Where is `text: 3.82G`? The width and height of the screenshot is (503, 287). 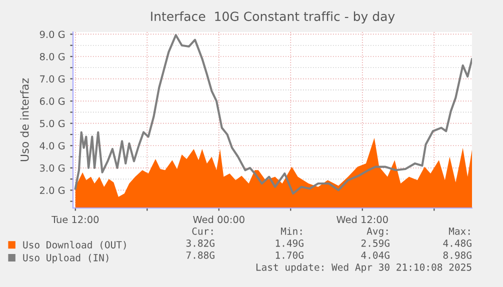
text: 3.82G is located at coordinates (200, 243).